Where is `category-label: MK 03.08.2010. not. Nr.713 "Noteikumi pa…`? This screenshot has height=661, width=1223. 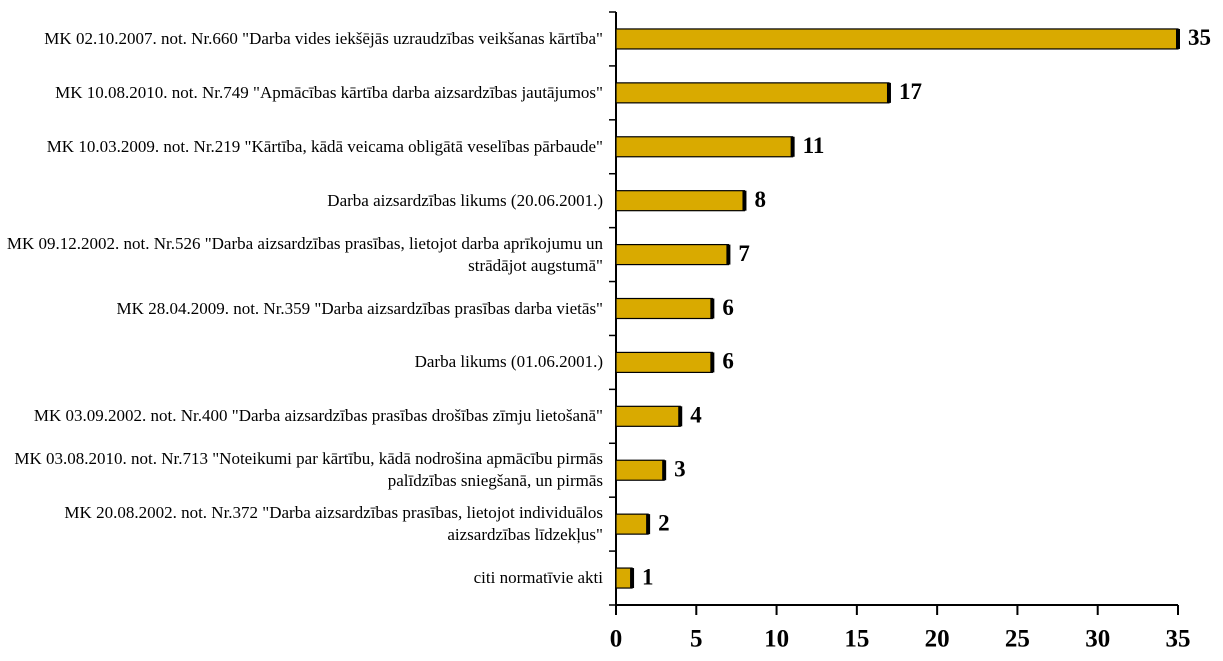 category-label: MK 03.08.2010. not. Nr.713 "Noteikumi pa… is located at coordinates (308, 470).